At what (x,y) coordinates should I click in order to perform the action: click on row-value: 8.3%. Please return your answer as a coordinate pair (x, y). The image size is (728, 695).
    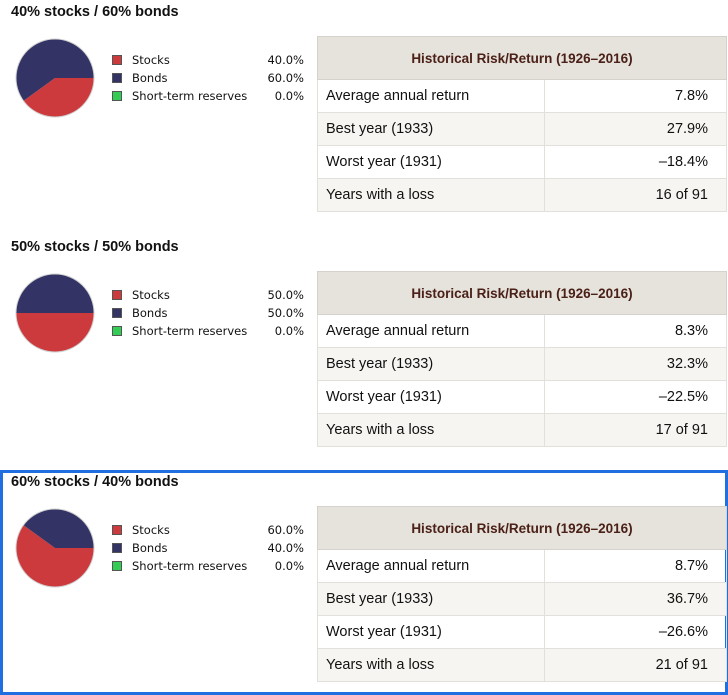
    Looking at the image, I should click on (635, 331).